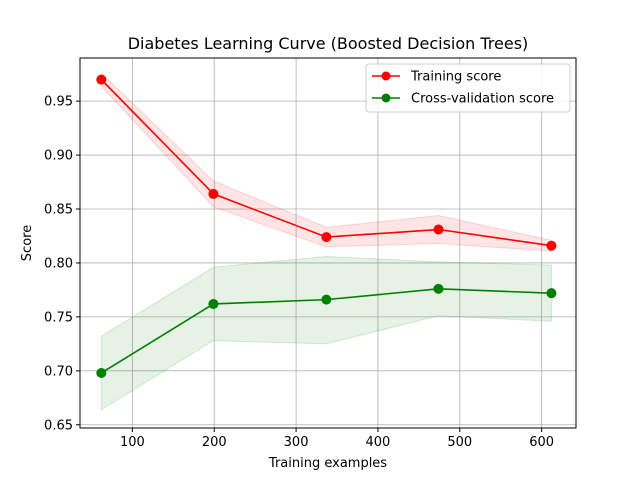 This screenshot has width=640, height=484. I want to click on y-axis-label: Score, so click(27, 243).